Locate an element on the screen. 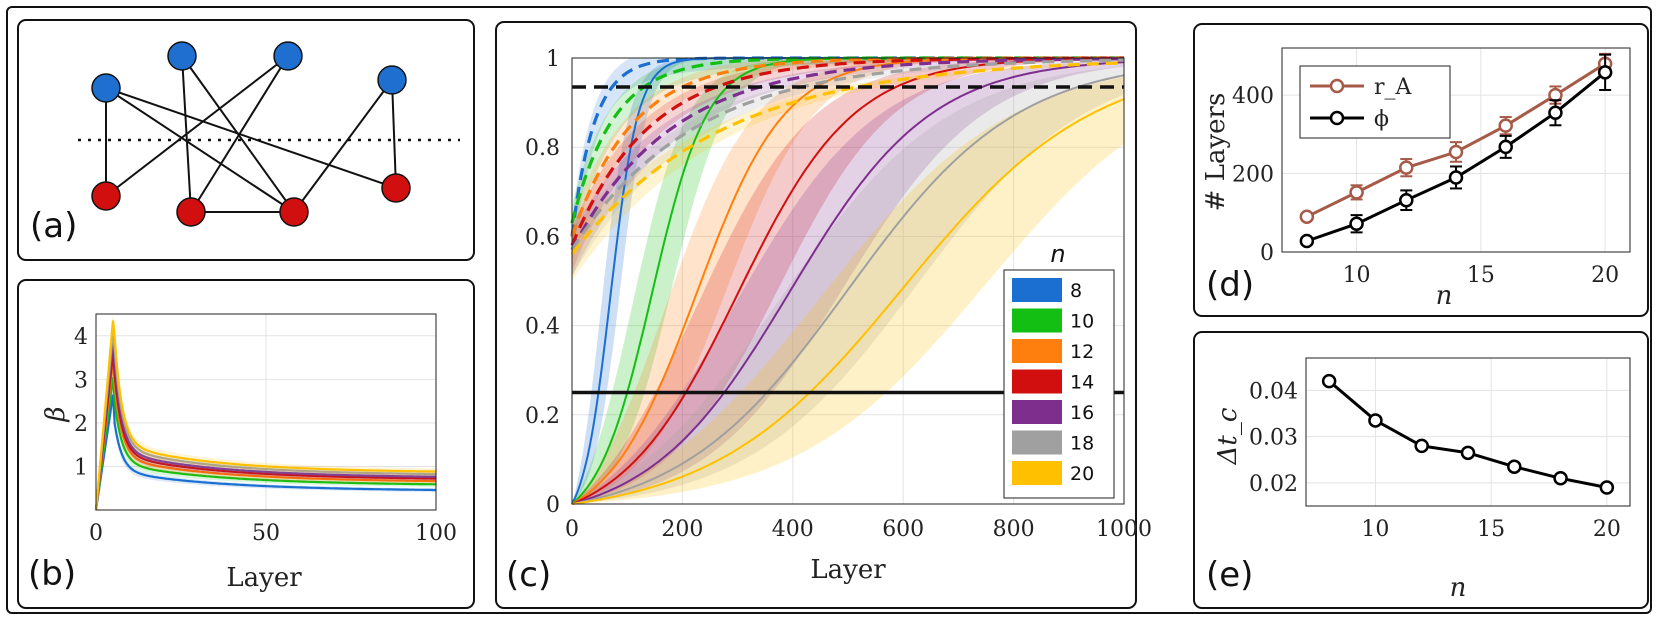 Image resolution: width=1660 pixels, height=622 pixels. x-tick-label: 100 is located at coordinates (436, 533).